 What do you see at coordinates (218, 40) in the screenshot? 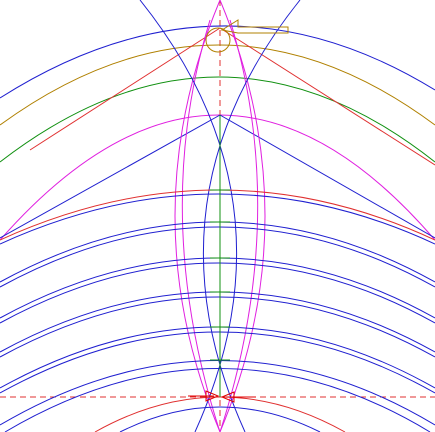
I see `marker-circle` at bounding box center [218, 40].